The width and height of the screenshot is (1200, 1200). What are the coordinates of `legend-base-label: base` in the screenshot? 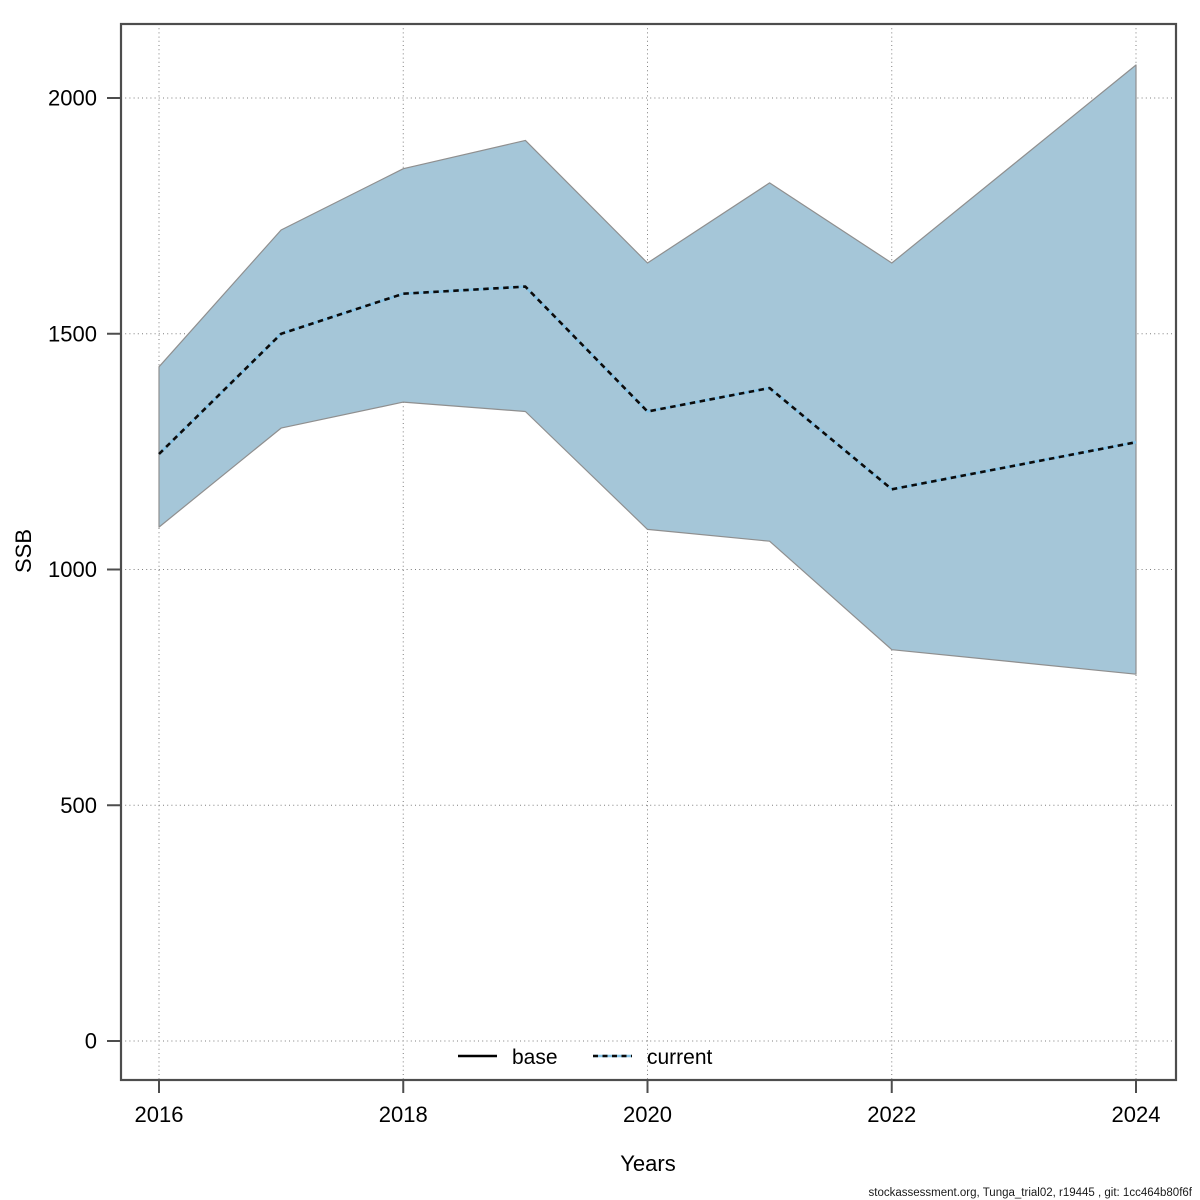 It's located at (535, 1057).